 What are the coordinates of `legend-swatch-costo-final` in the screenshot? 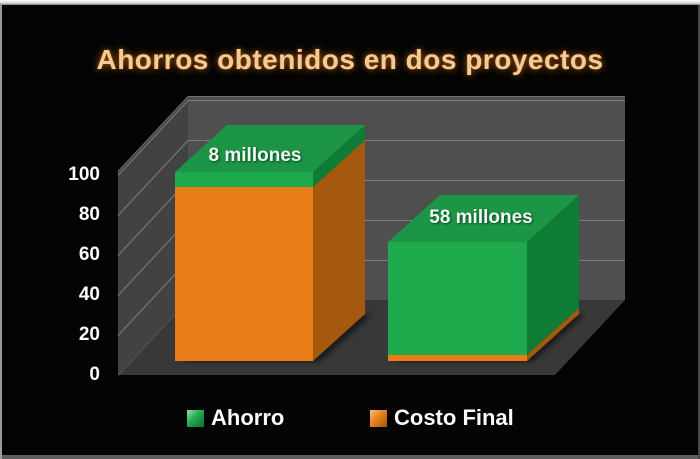 It's located at (378, 418).